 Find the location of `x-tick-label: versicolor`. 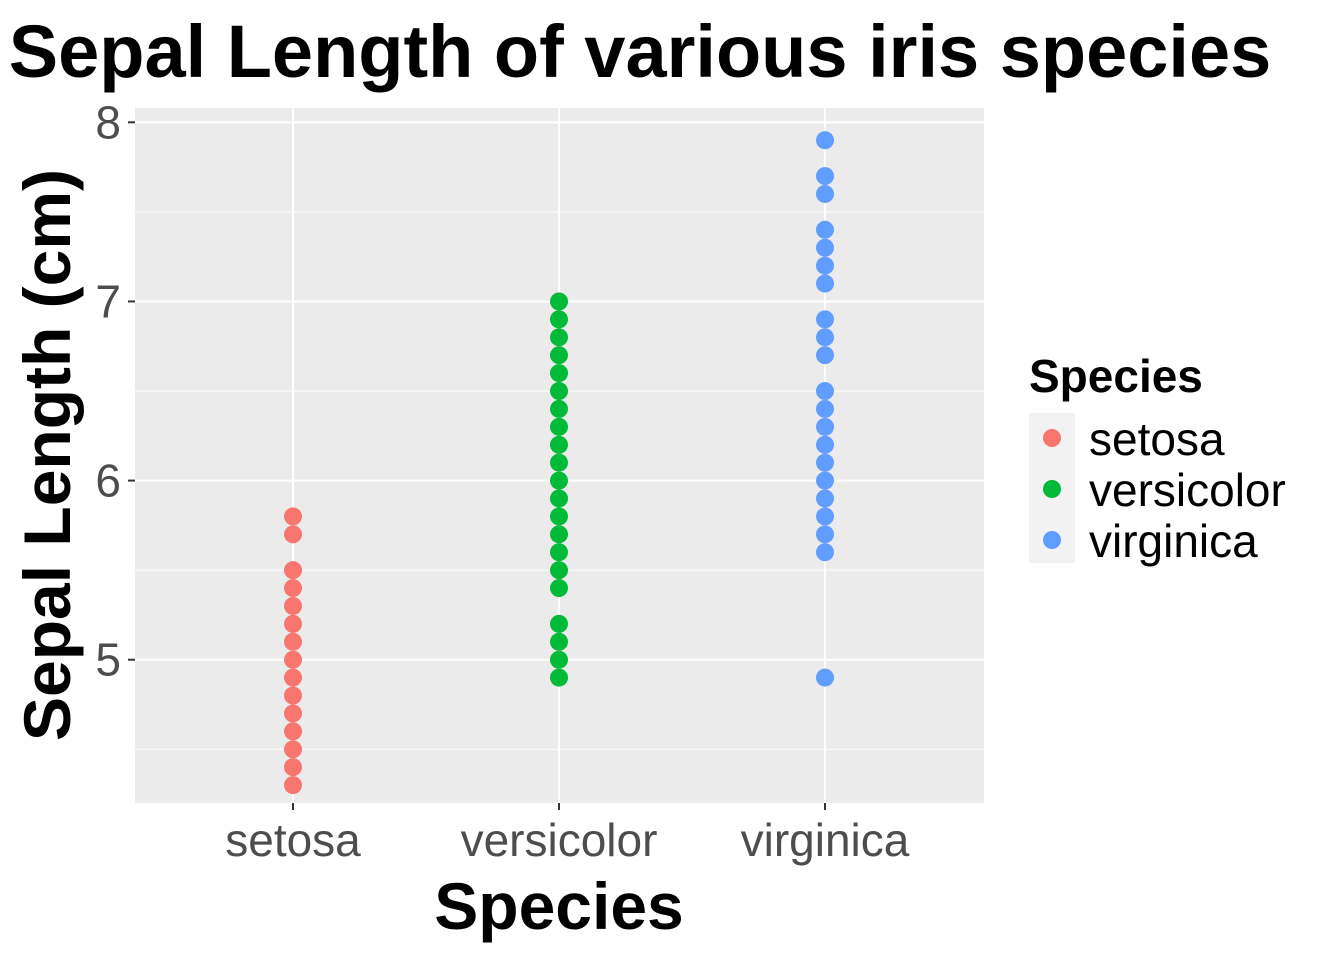

x-tick-label: versicolor is located at coordinates (559, 840).